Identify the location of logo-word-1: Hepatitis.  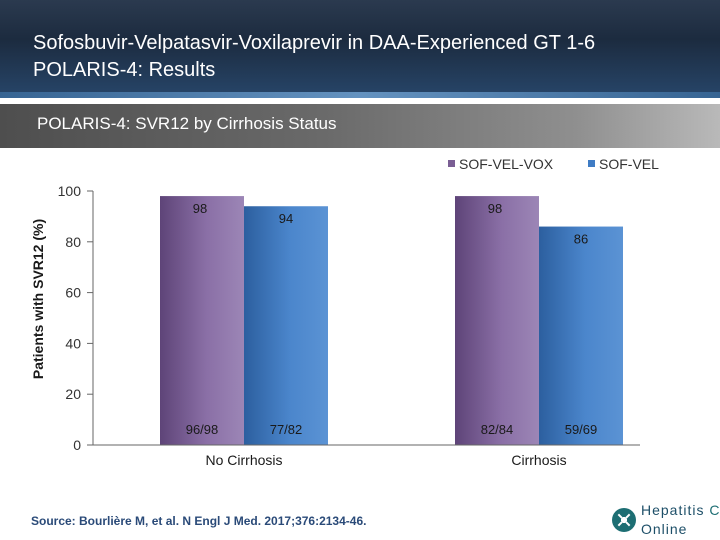
(673, 510).